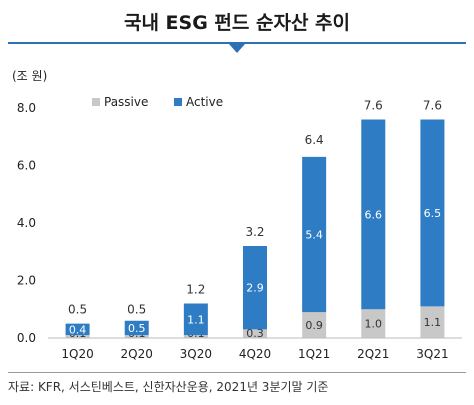 Image resolution: width=474 pixels, height=405 pixels. Describe the element at coordinates (77, 354) in the screenshot. I see `x-tick-label: 1Q20` at that location.